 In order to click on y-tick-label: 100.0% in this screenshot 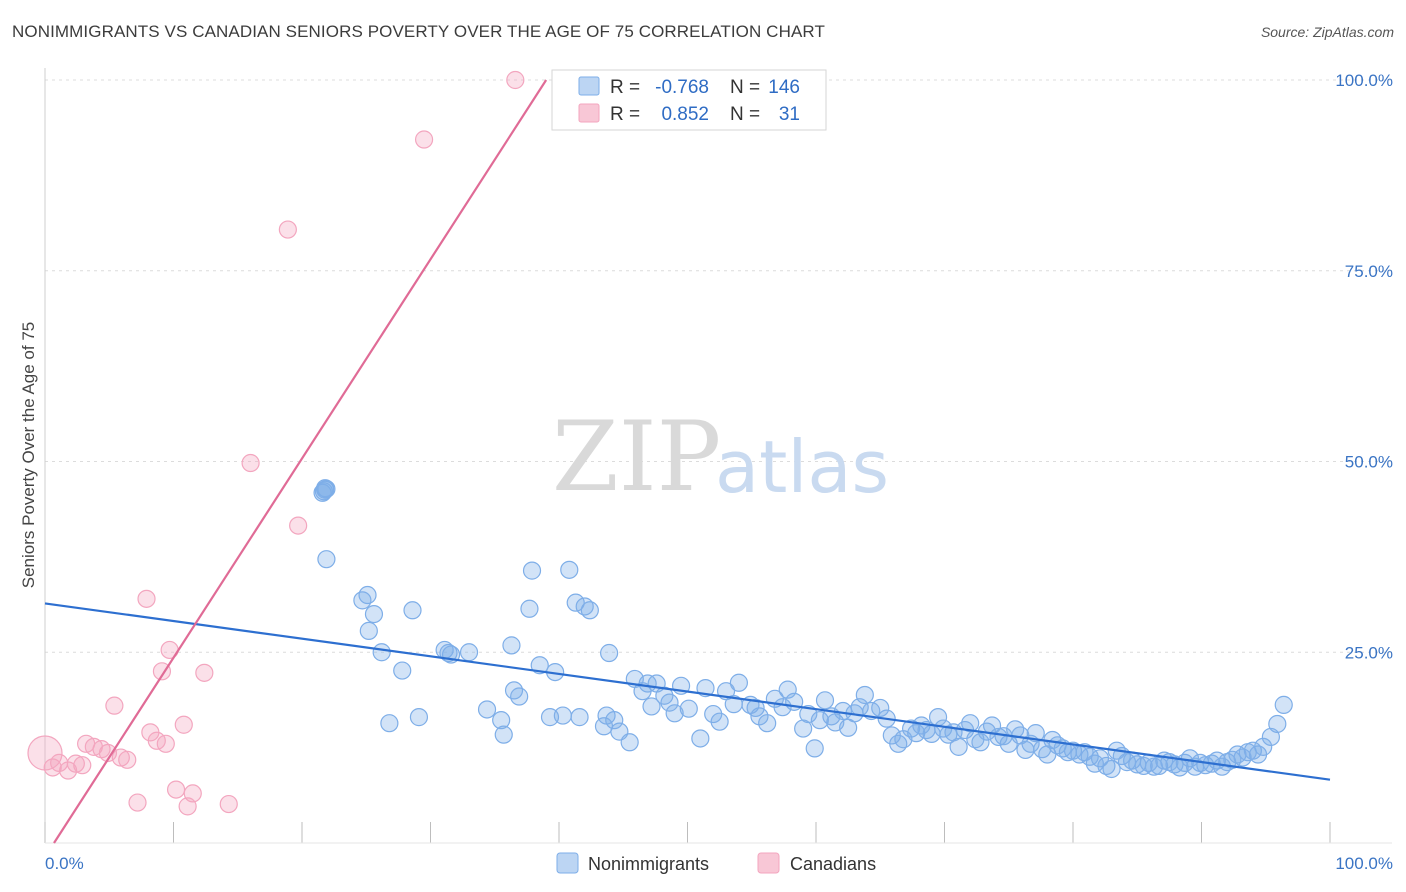, I will do `click(1364, 80)`.